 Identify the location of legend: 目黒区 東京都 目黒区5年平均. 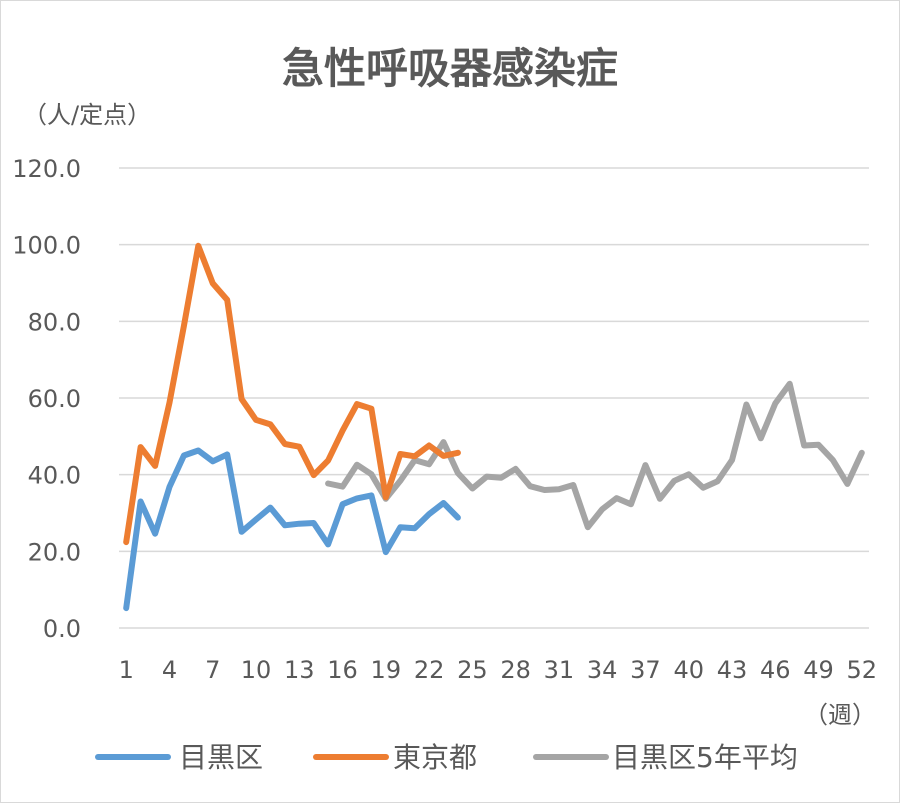
(446, 757).